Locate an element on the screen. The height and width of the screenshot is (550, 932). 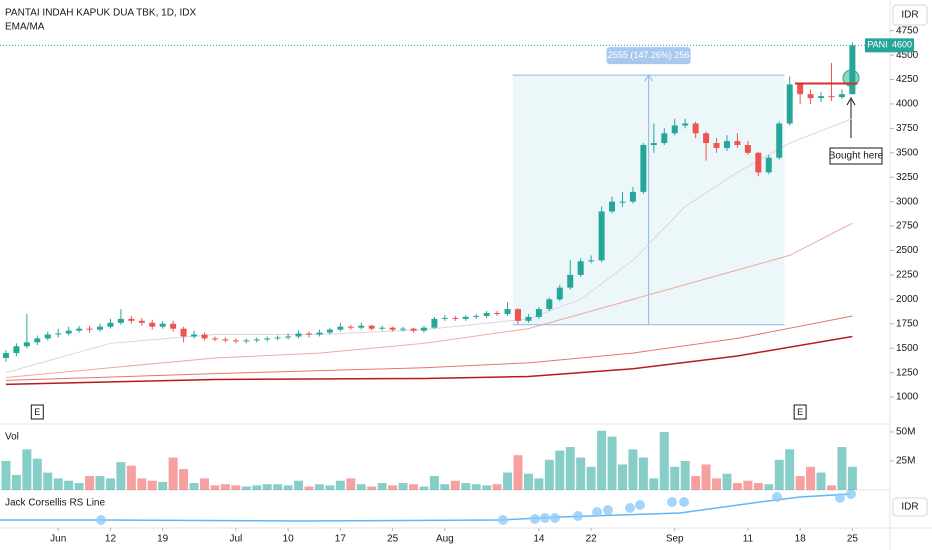
symbol-tag is located at coordinates (877, 45).